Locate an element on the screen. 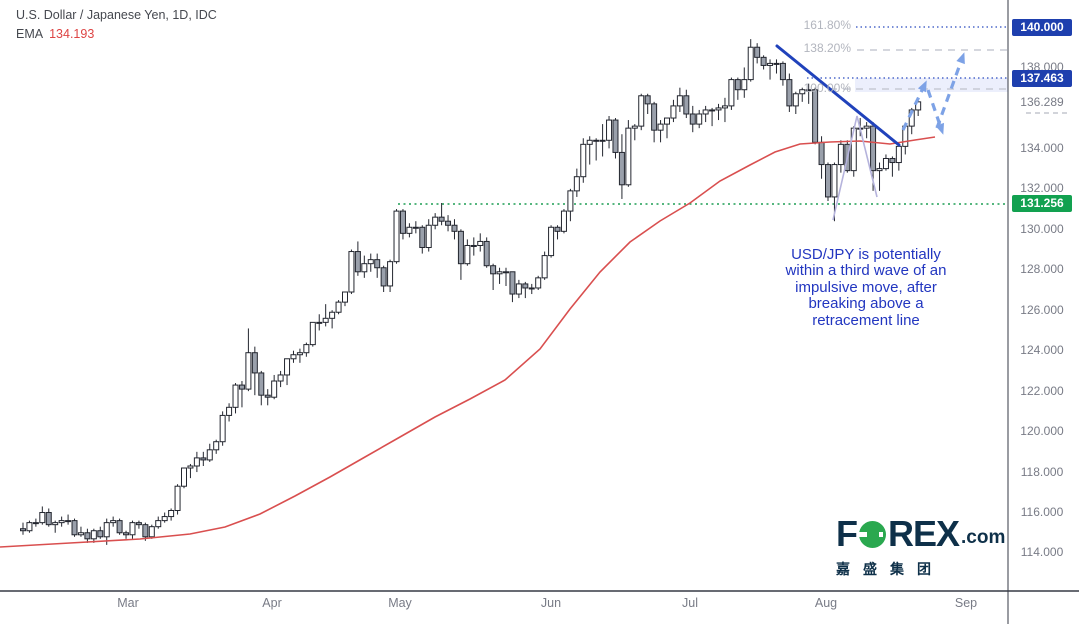  projection-arrowhead-icon is located at coordinates (922, 86).